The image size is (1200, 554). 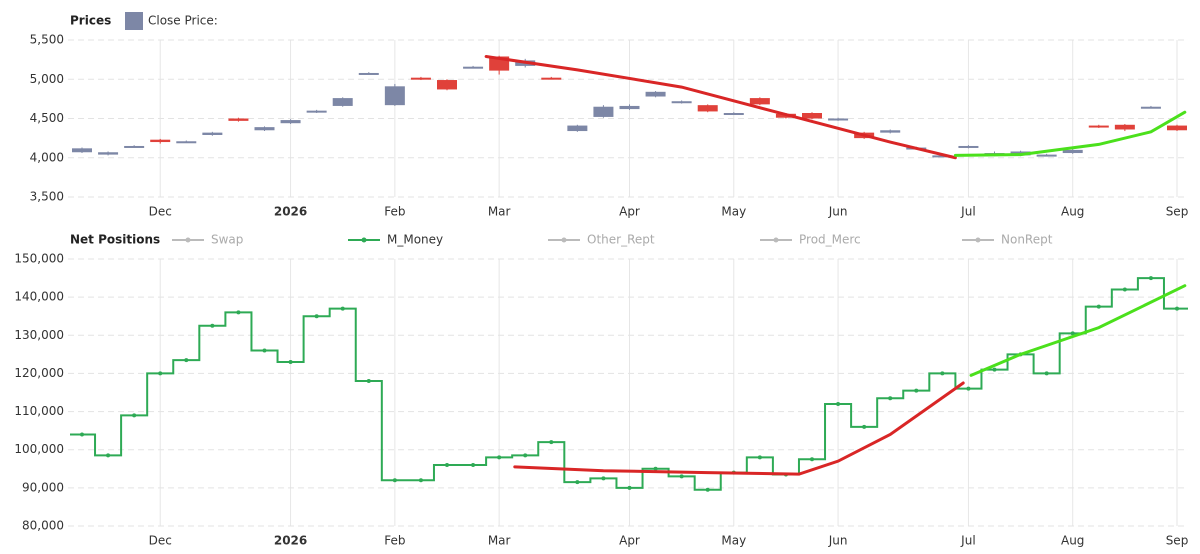 I want to click on legend-label: Other_Rept, so click(x=621, y=240).